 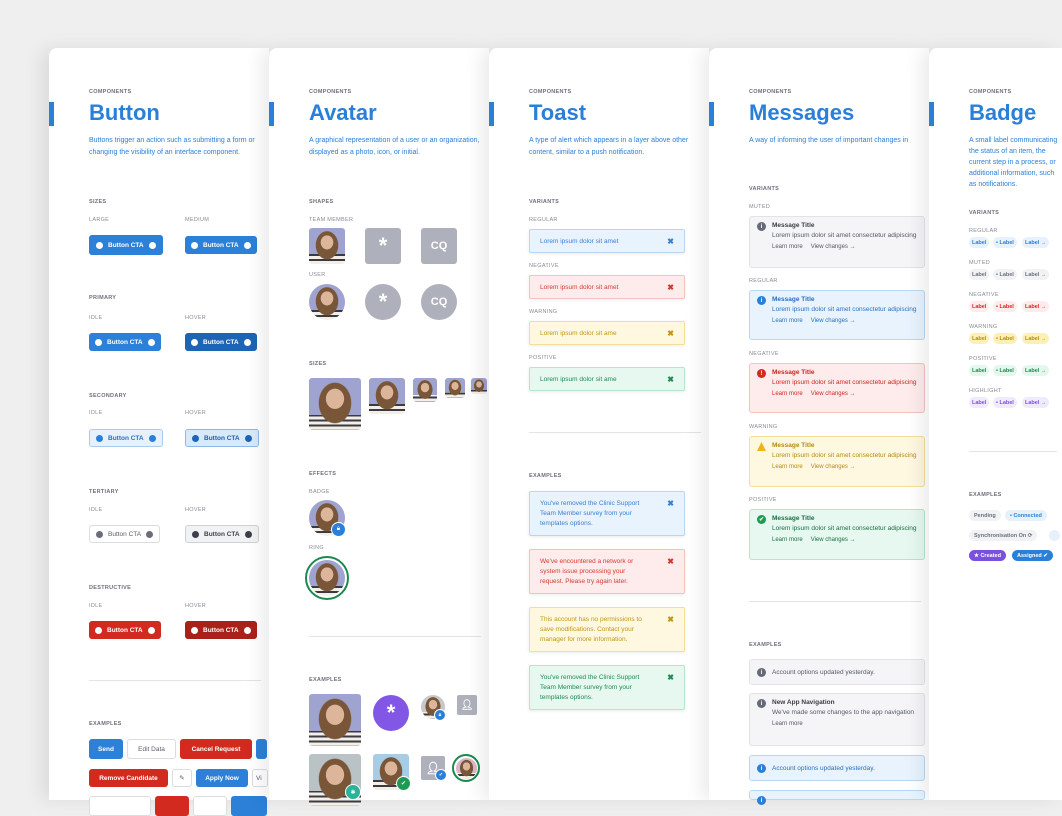 What do you see at coordinates (761, 373) in the screenshot?
I see `alert-icon: !` at bounding box center [761, 373].